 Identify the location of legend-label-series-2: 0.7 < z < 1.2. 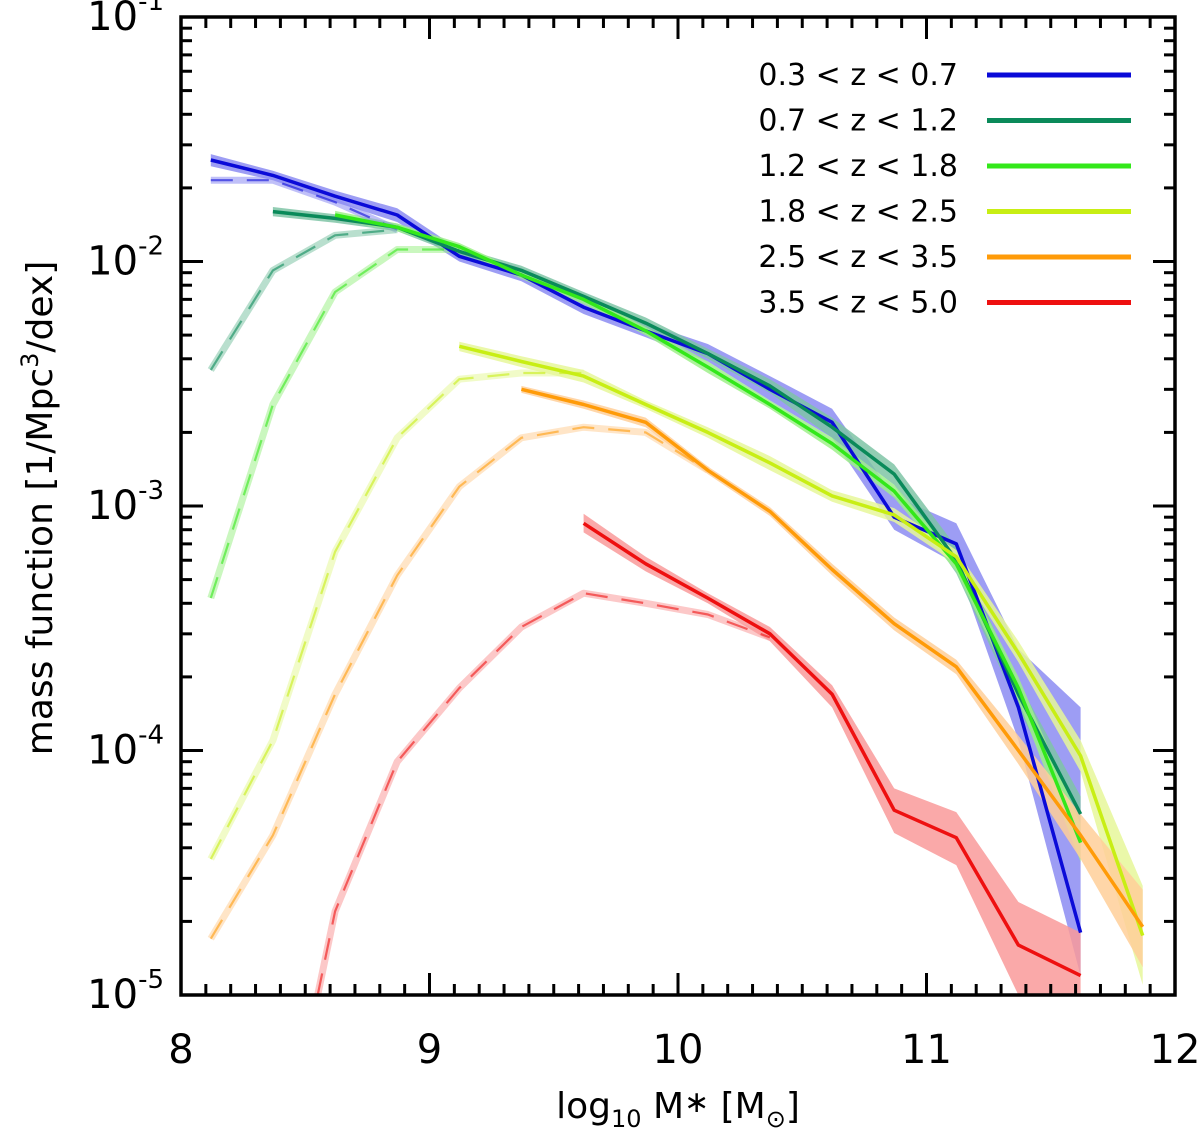
(858, 121).